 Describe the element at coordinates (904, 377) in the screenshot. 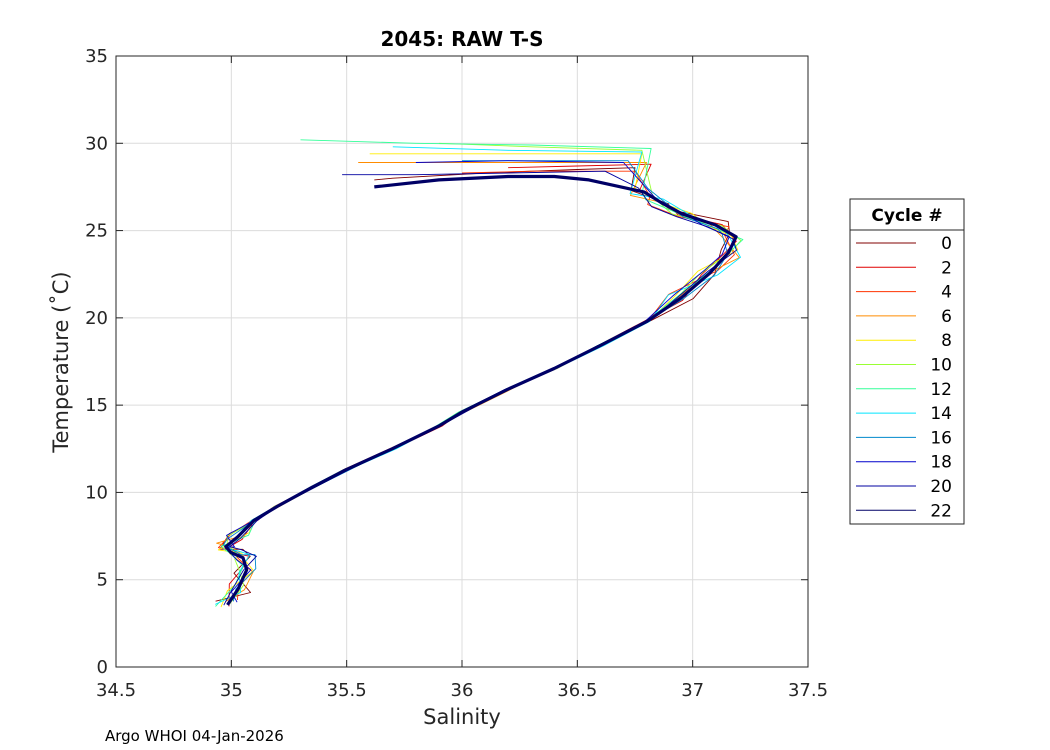

I see `legend-entries: 0 2 4 6 8 10 12 14 16 18 20 22` at that location.